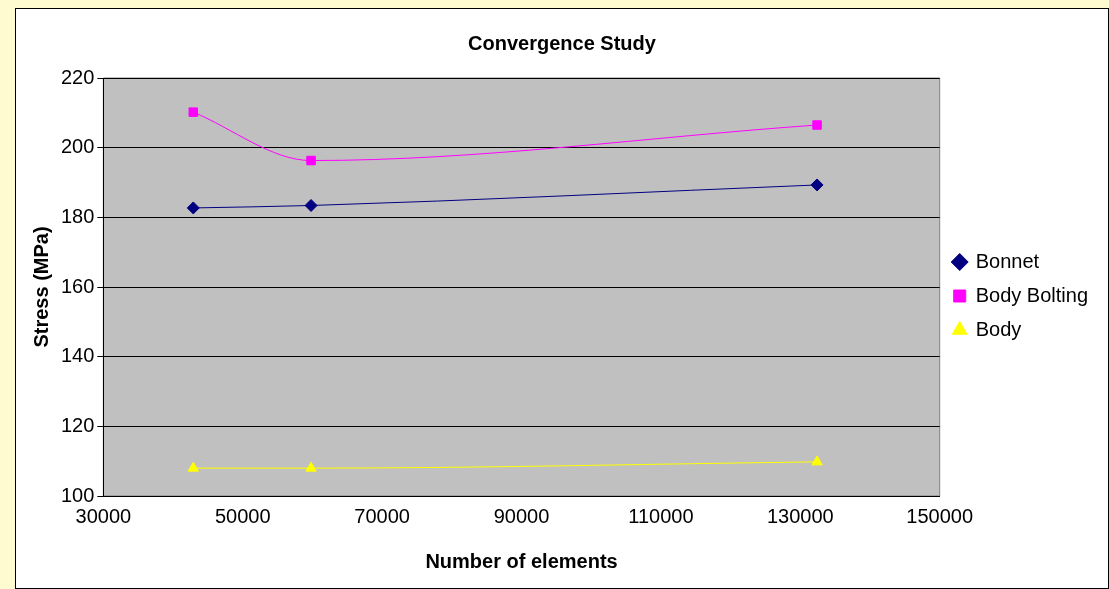 The height and width of the screenshot is (589, 1109). I want to click on y-tick-label: 180, so click(77, 215).